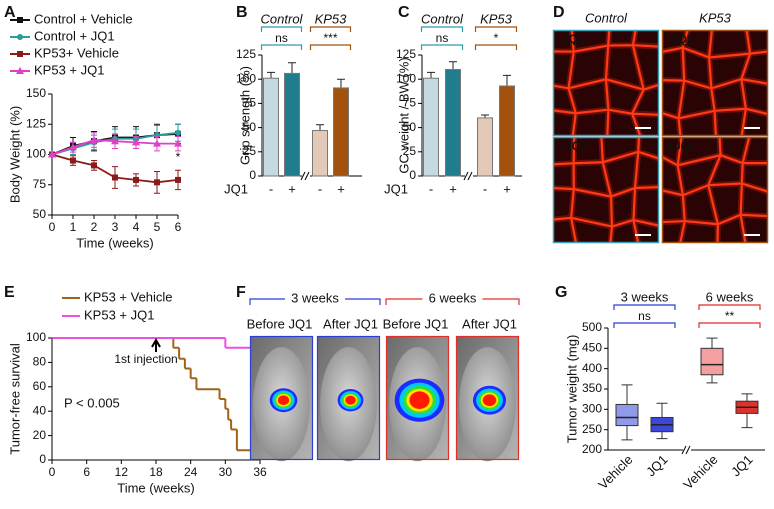 The height and width of the screenshot is (509, 774). I want to click on y-tick-label: 450, so click(592, 348).